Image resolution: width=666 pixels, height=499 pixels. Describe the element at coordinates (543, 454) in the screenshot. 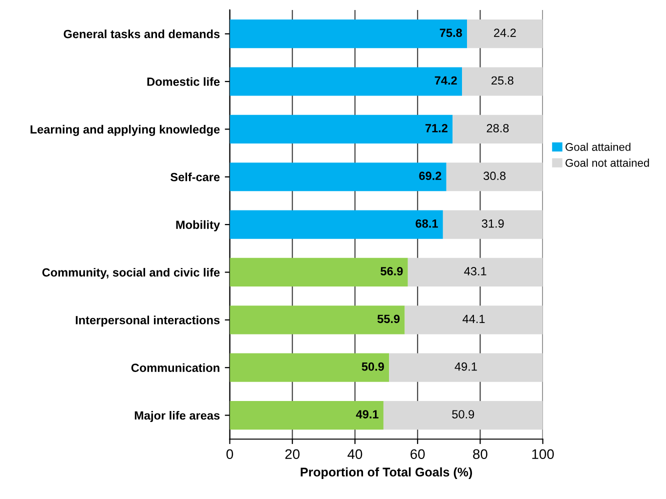

I see `x-tick-label: 100` at that location.